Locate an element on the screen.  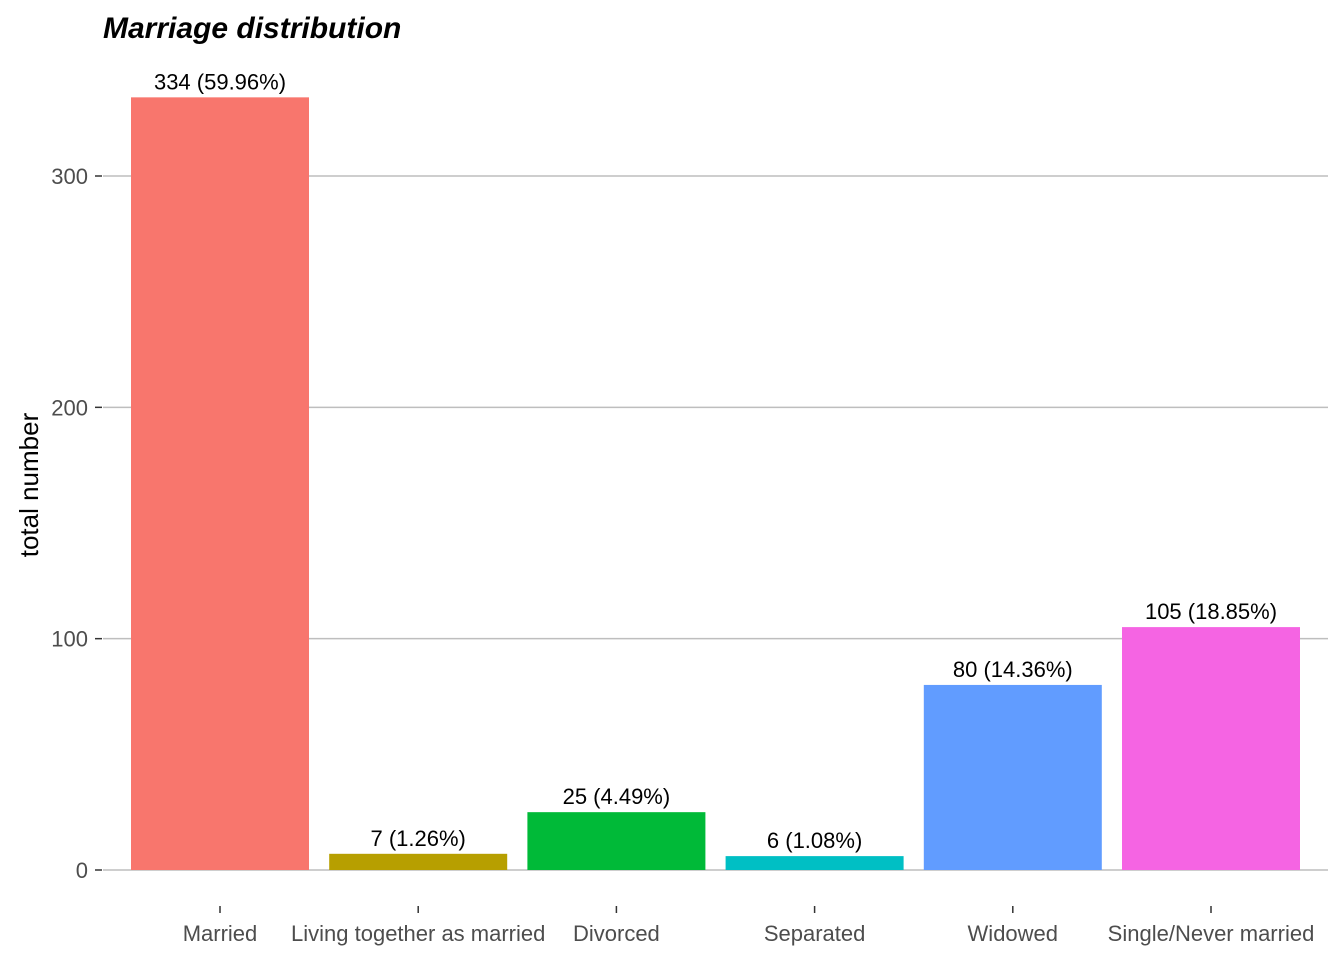
bar-single-never-married is located at coordinates (1211, 748).